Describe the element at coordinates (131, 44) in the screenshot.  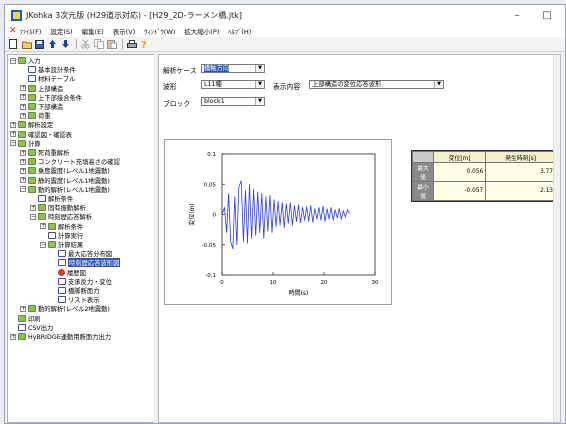
I see `print-icon` at that location.